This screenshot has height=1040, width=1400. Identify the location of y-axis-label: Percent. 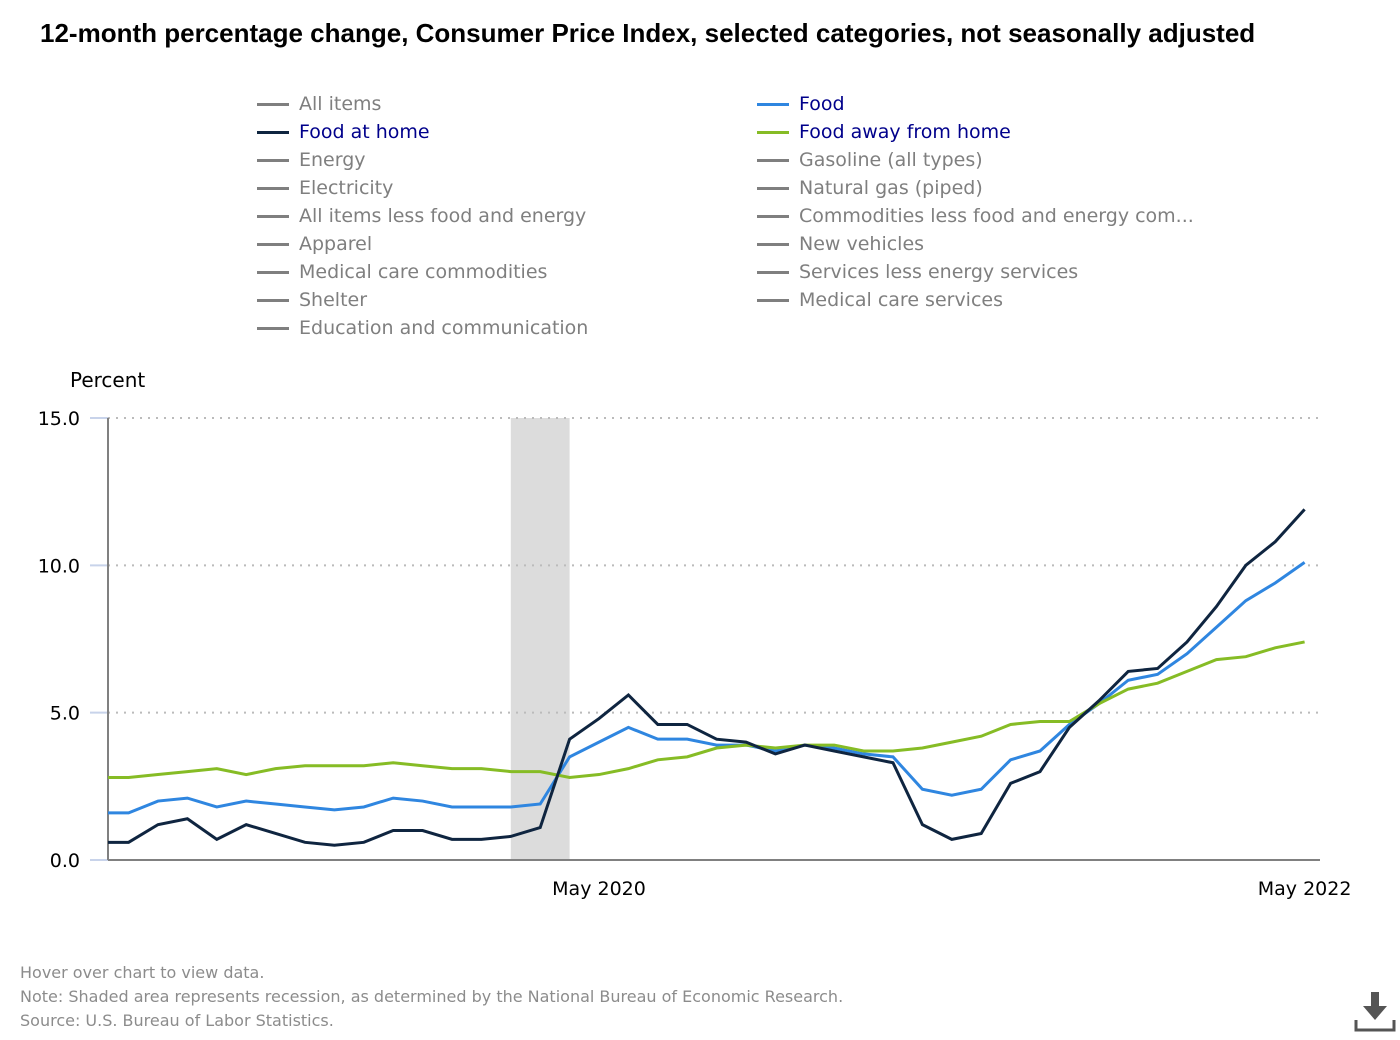
(107, 380).